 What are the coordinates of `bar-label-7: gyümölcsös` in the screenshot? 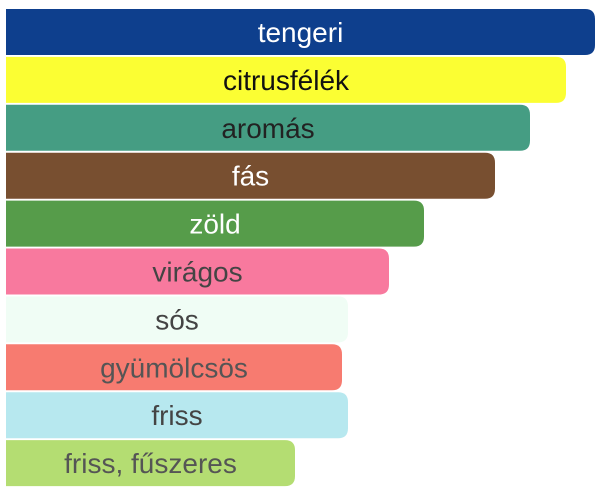 It's located at (174, 367).